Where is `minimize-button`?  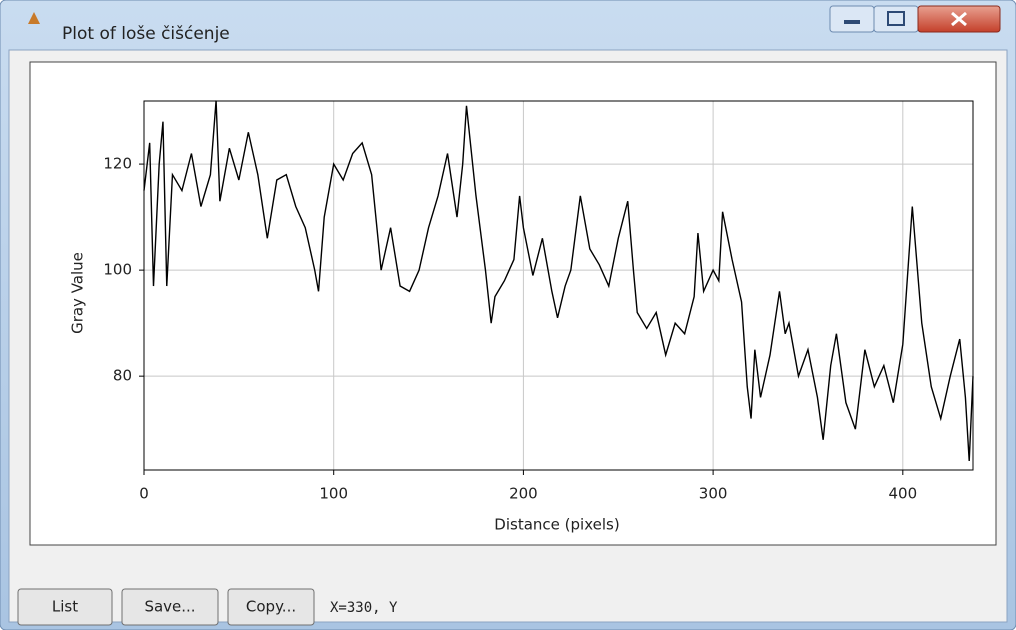
minimize-button is located at coordinates (852, 19).